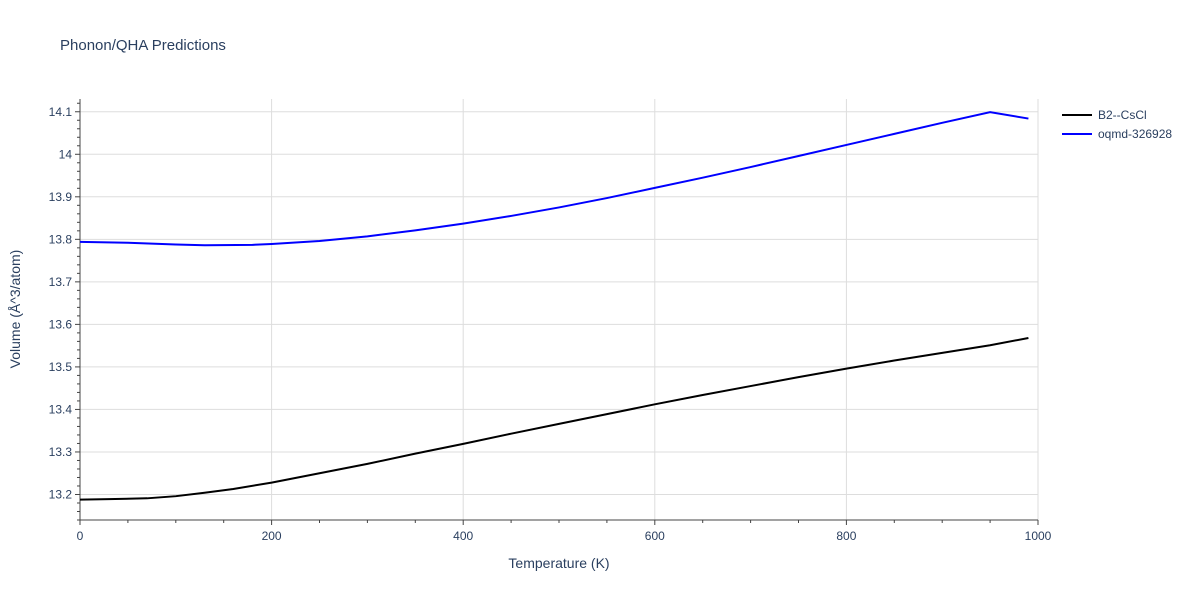  What do you see at coordinates (61, 324) in the screenshot?
I see `y-tick-label: 13.6` at bounding box center [61, 324].